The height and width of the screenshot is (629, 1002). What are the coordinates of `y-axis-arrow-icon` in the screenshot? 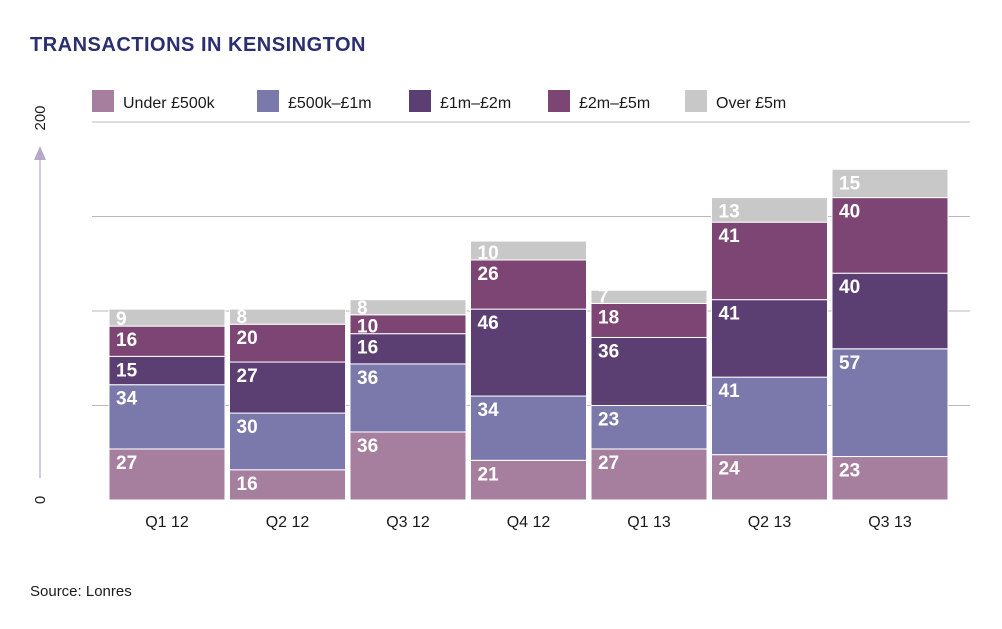 It's located at (40, 153).